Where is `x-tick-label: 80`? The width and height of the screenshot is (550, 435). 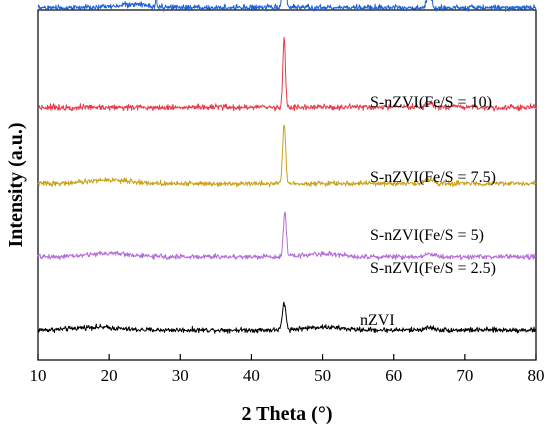 x-tick-label: 80 is located at coordinates (536, 375).